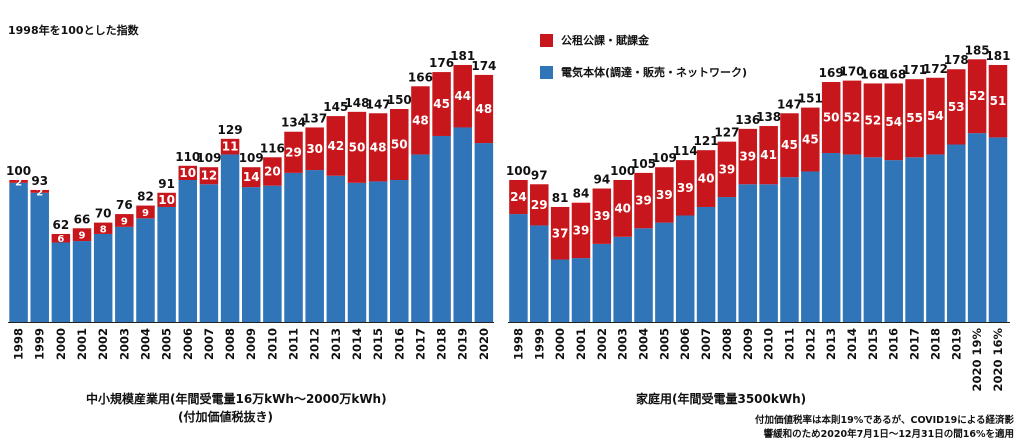 The height and width of the screenshot is (447, 1024). What do you see at coordinates (209, 344) in the screenshot?
I see `industrial-tick-2007: 2007` at bounding box center [209, 344].